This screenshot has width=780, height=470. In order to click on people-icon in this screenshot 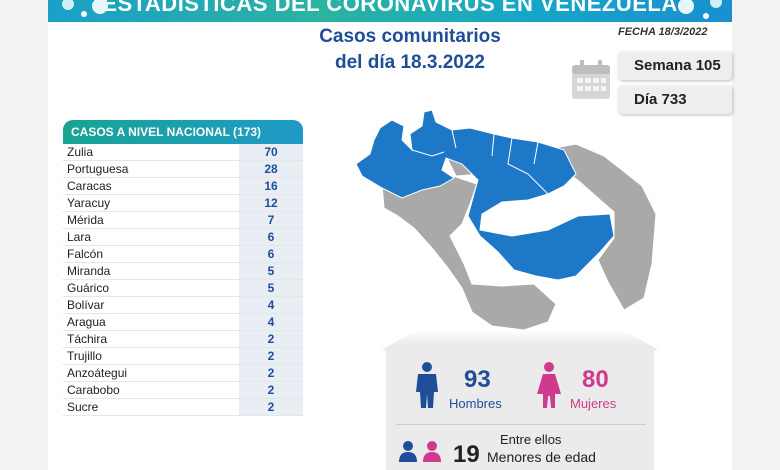, I will do `click(420, 451)`.